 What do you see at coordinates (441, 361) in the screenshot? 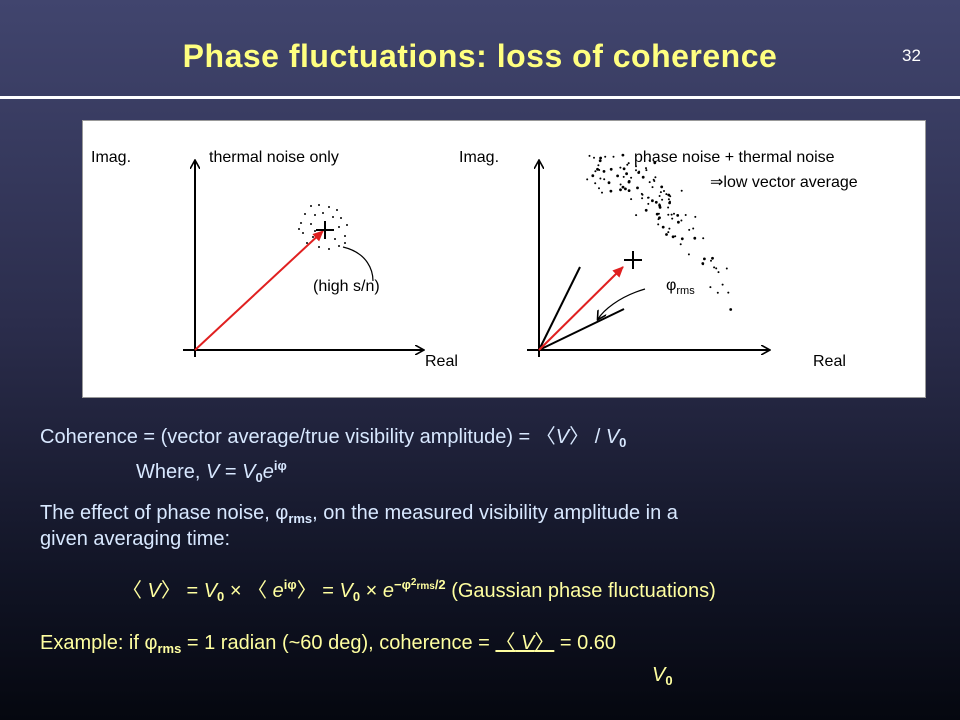
I see `left-real-label: Real` at bounding box center [441, 361].